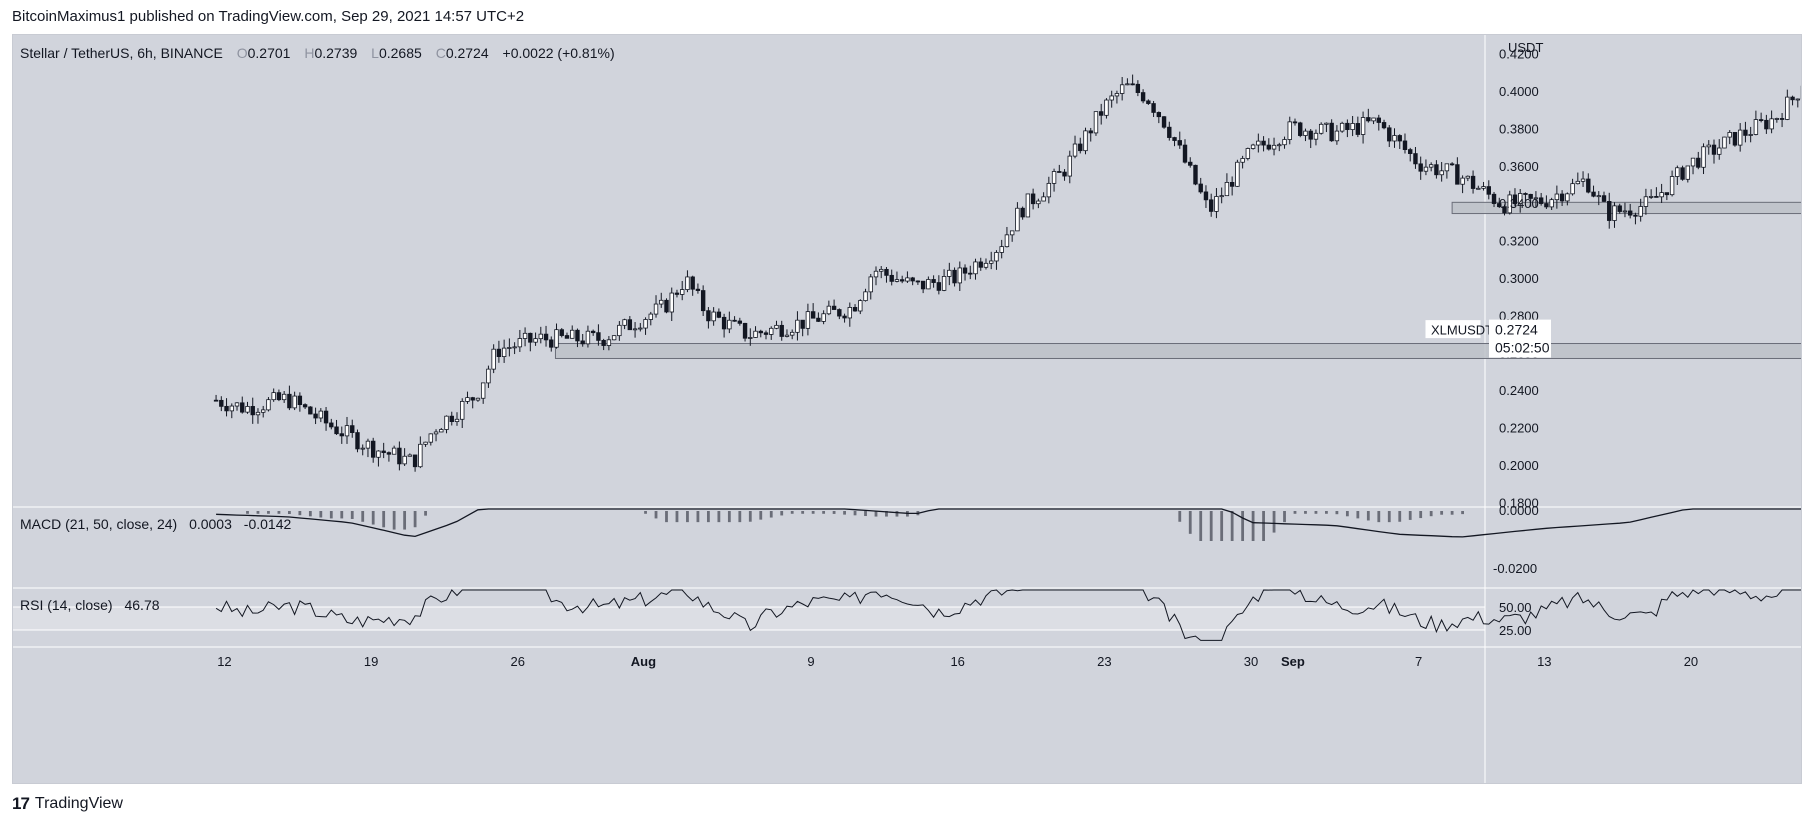  Describe the element at coordinates (558, 53) in the screenshot. I see `legend-change: +0.0022 (+0.81%)` at that location.